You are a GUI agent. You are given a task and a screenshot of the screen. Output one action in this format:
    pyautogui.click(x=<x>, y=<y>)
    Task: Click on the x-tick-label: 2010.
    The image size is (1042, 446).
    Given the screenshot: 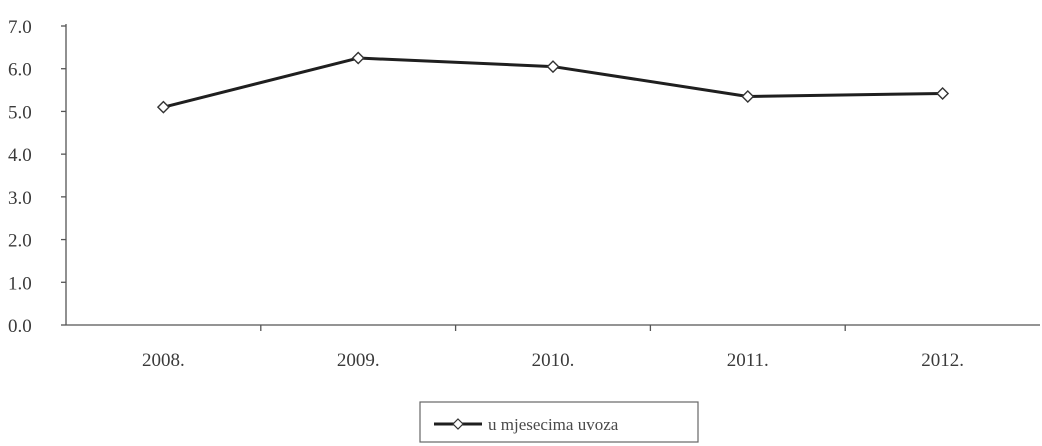 What is the action you would take?
    pyautogui.click(x=553, y=360)
    